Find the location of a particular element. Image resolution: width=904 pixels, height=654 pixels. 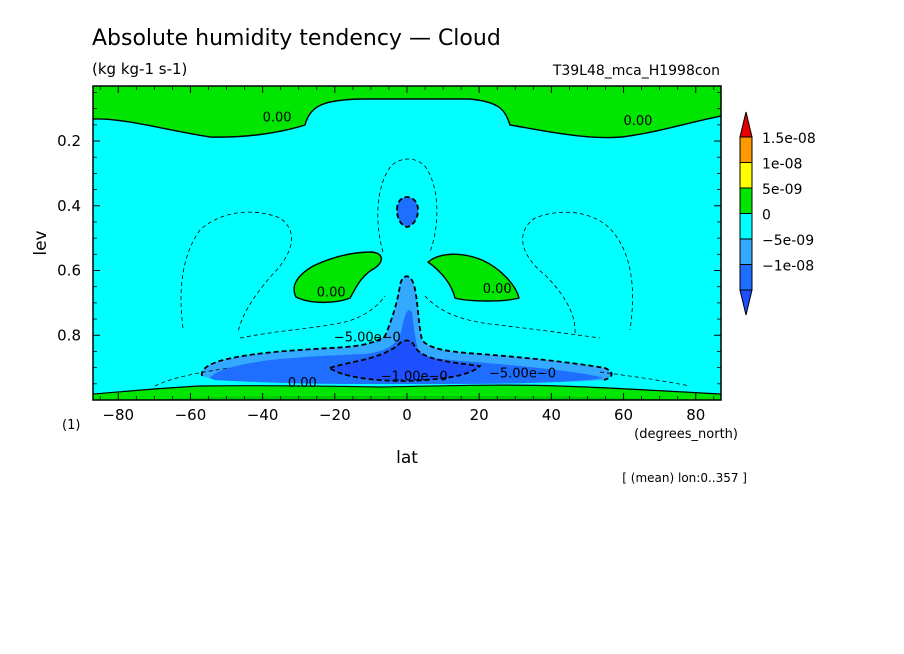

x-tick-label: −80 is located at coordinates (118, 415).